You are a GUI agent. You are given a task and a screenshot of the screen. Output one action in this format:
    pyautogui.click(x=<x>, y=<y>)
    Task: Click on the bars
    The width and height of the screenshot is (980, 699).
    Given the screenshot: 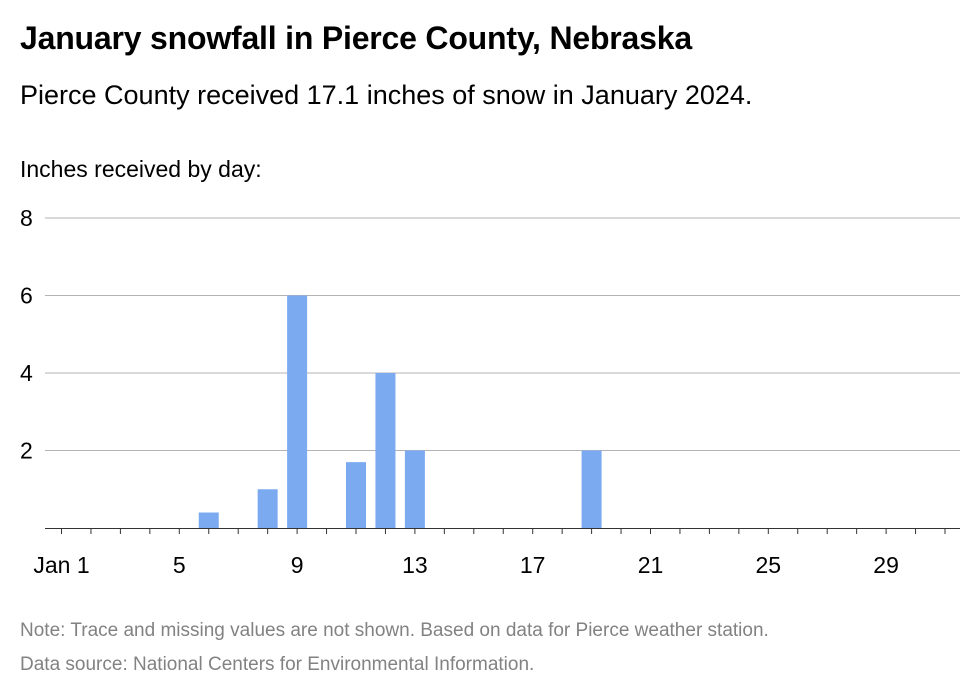 What is the action you would take?
    pyautogui.click(x=400, y=411)
    